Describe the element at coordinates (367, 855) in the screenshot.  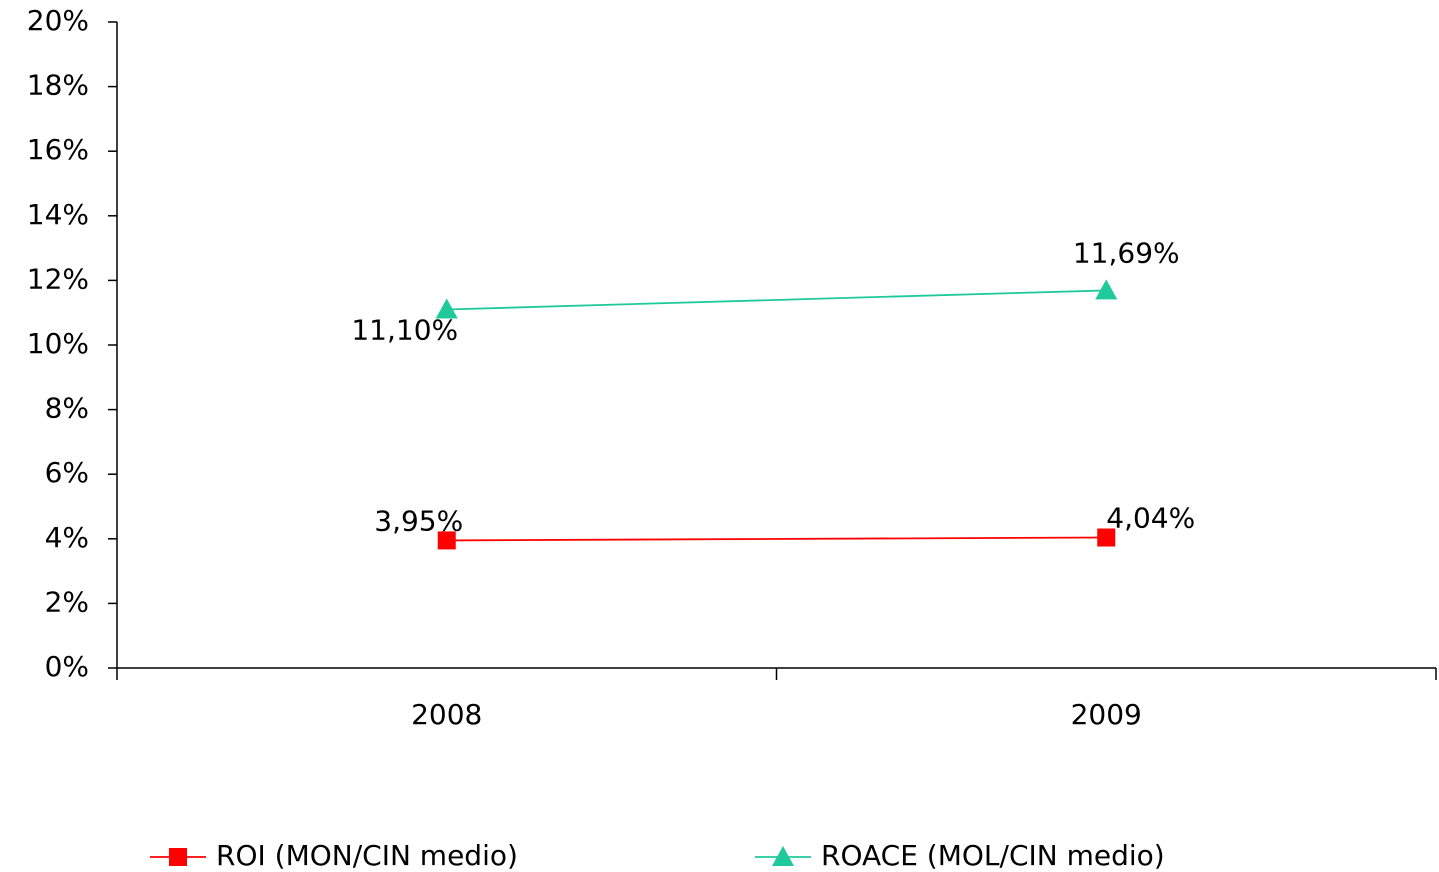
I see `legend-label: ROI (MON/CIN medio)` at that location.